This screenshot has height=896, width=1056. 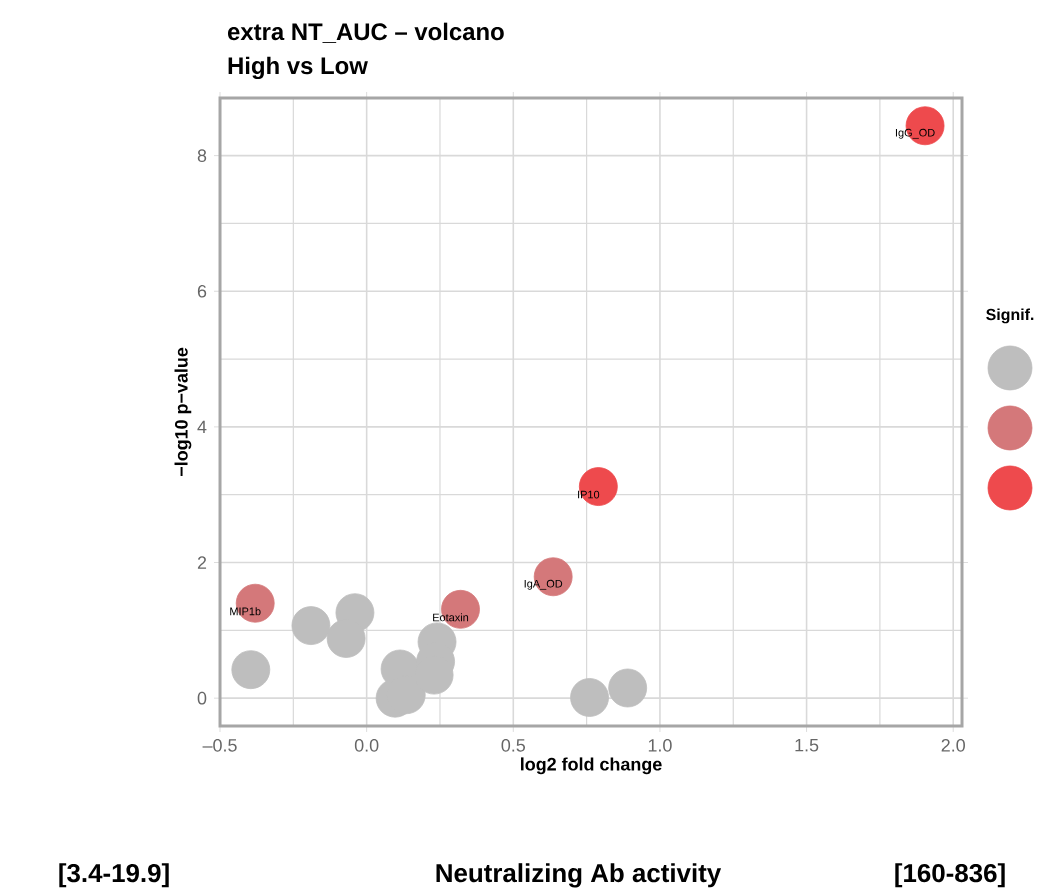 I want to click on x-axis-title: log2 fold change, so click(x=591, y=766).